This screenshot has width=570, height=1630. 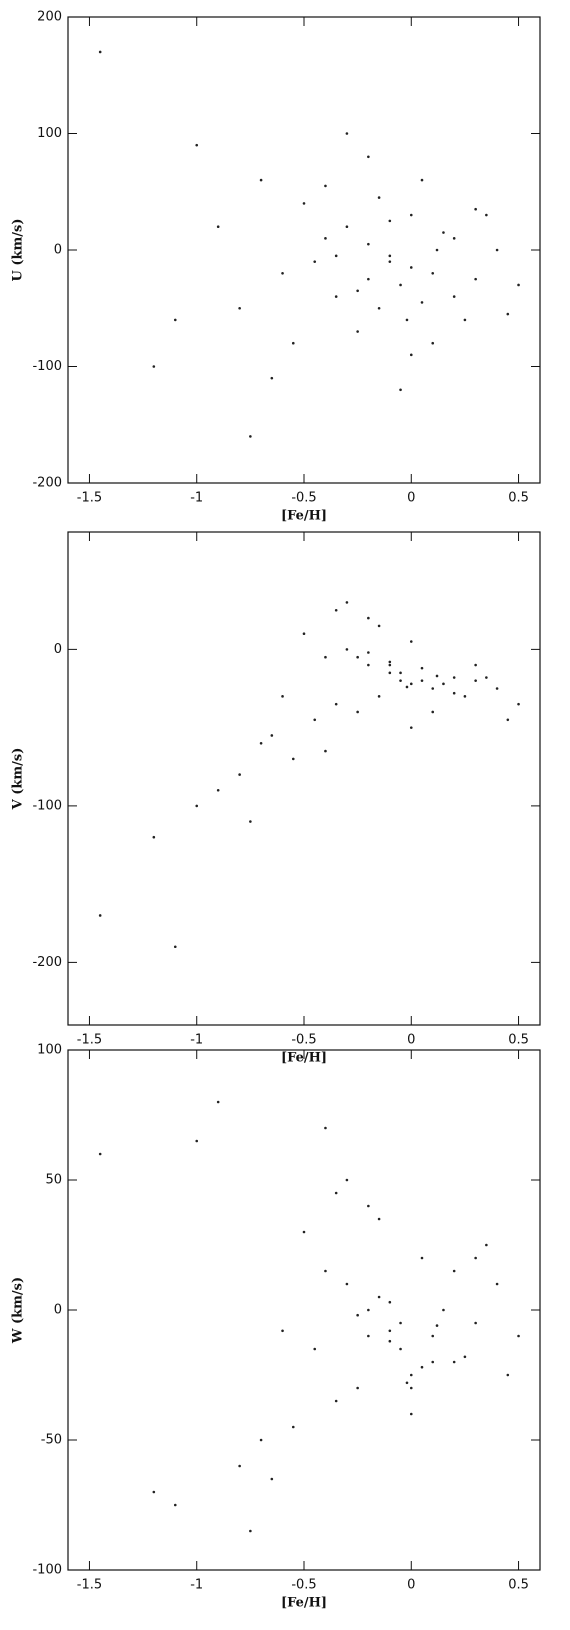 What do you see at coordinates (51, 1440) in the screenshot?
I see `y-tick-label: -50` at bounding box center [51, 1440].